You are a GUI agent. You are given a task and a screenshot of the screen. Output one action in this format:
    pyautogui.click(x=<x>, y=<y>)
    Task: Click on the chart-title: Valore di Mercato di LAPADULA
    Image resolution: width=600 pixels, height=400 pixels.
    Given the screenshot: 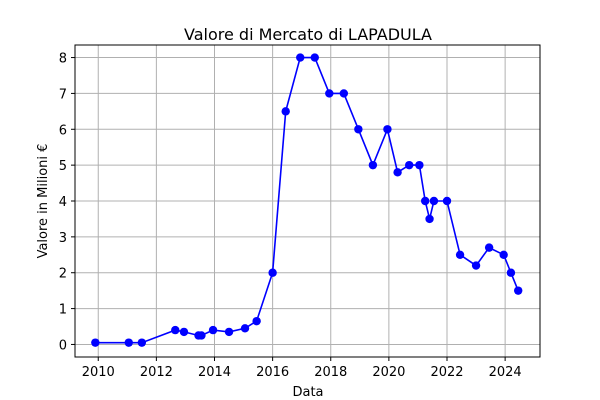 What is the action you would take?
    pyautogui.click(x=308, y=34)
    